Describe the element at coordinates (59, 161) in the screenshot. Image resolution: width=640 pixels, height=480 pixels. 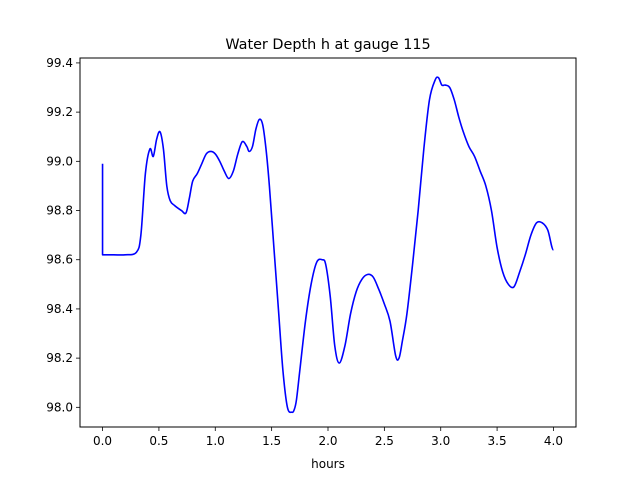
I see `y-tick-label: 99.0` at that location.